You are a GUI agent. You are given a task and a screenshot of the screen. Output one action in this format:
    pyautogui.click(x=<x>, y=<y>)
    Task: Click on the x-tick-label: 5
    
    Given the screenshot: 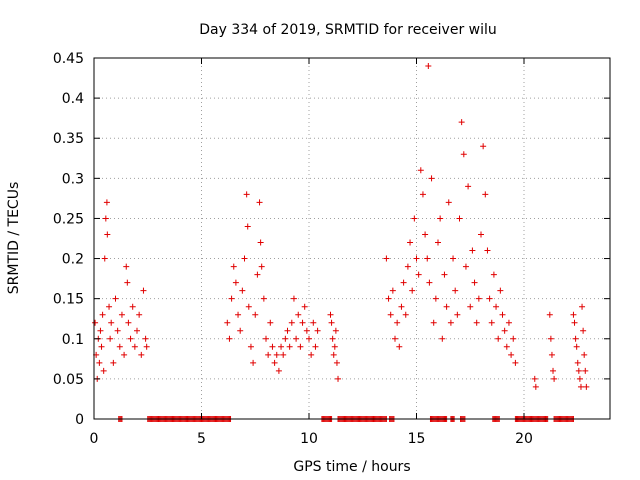 What is the action you would take?
    pyautogui.click(x=201, y=439)
    